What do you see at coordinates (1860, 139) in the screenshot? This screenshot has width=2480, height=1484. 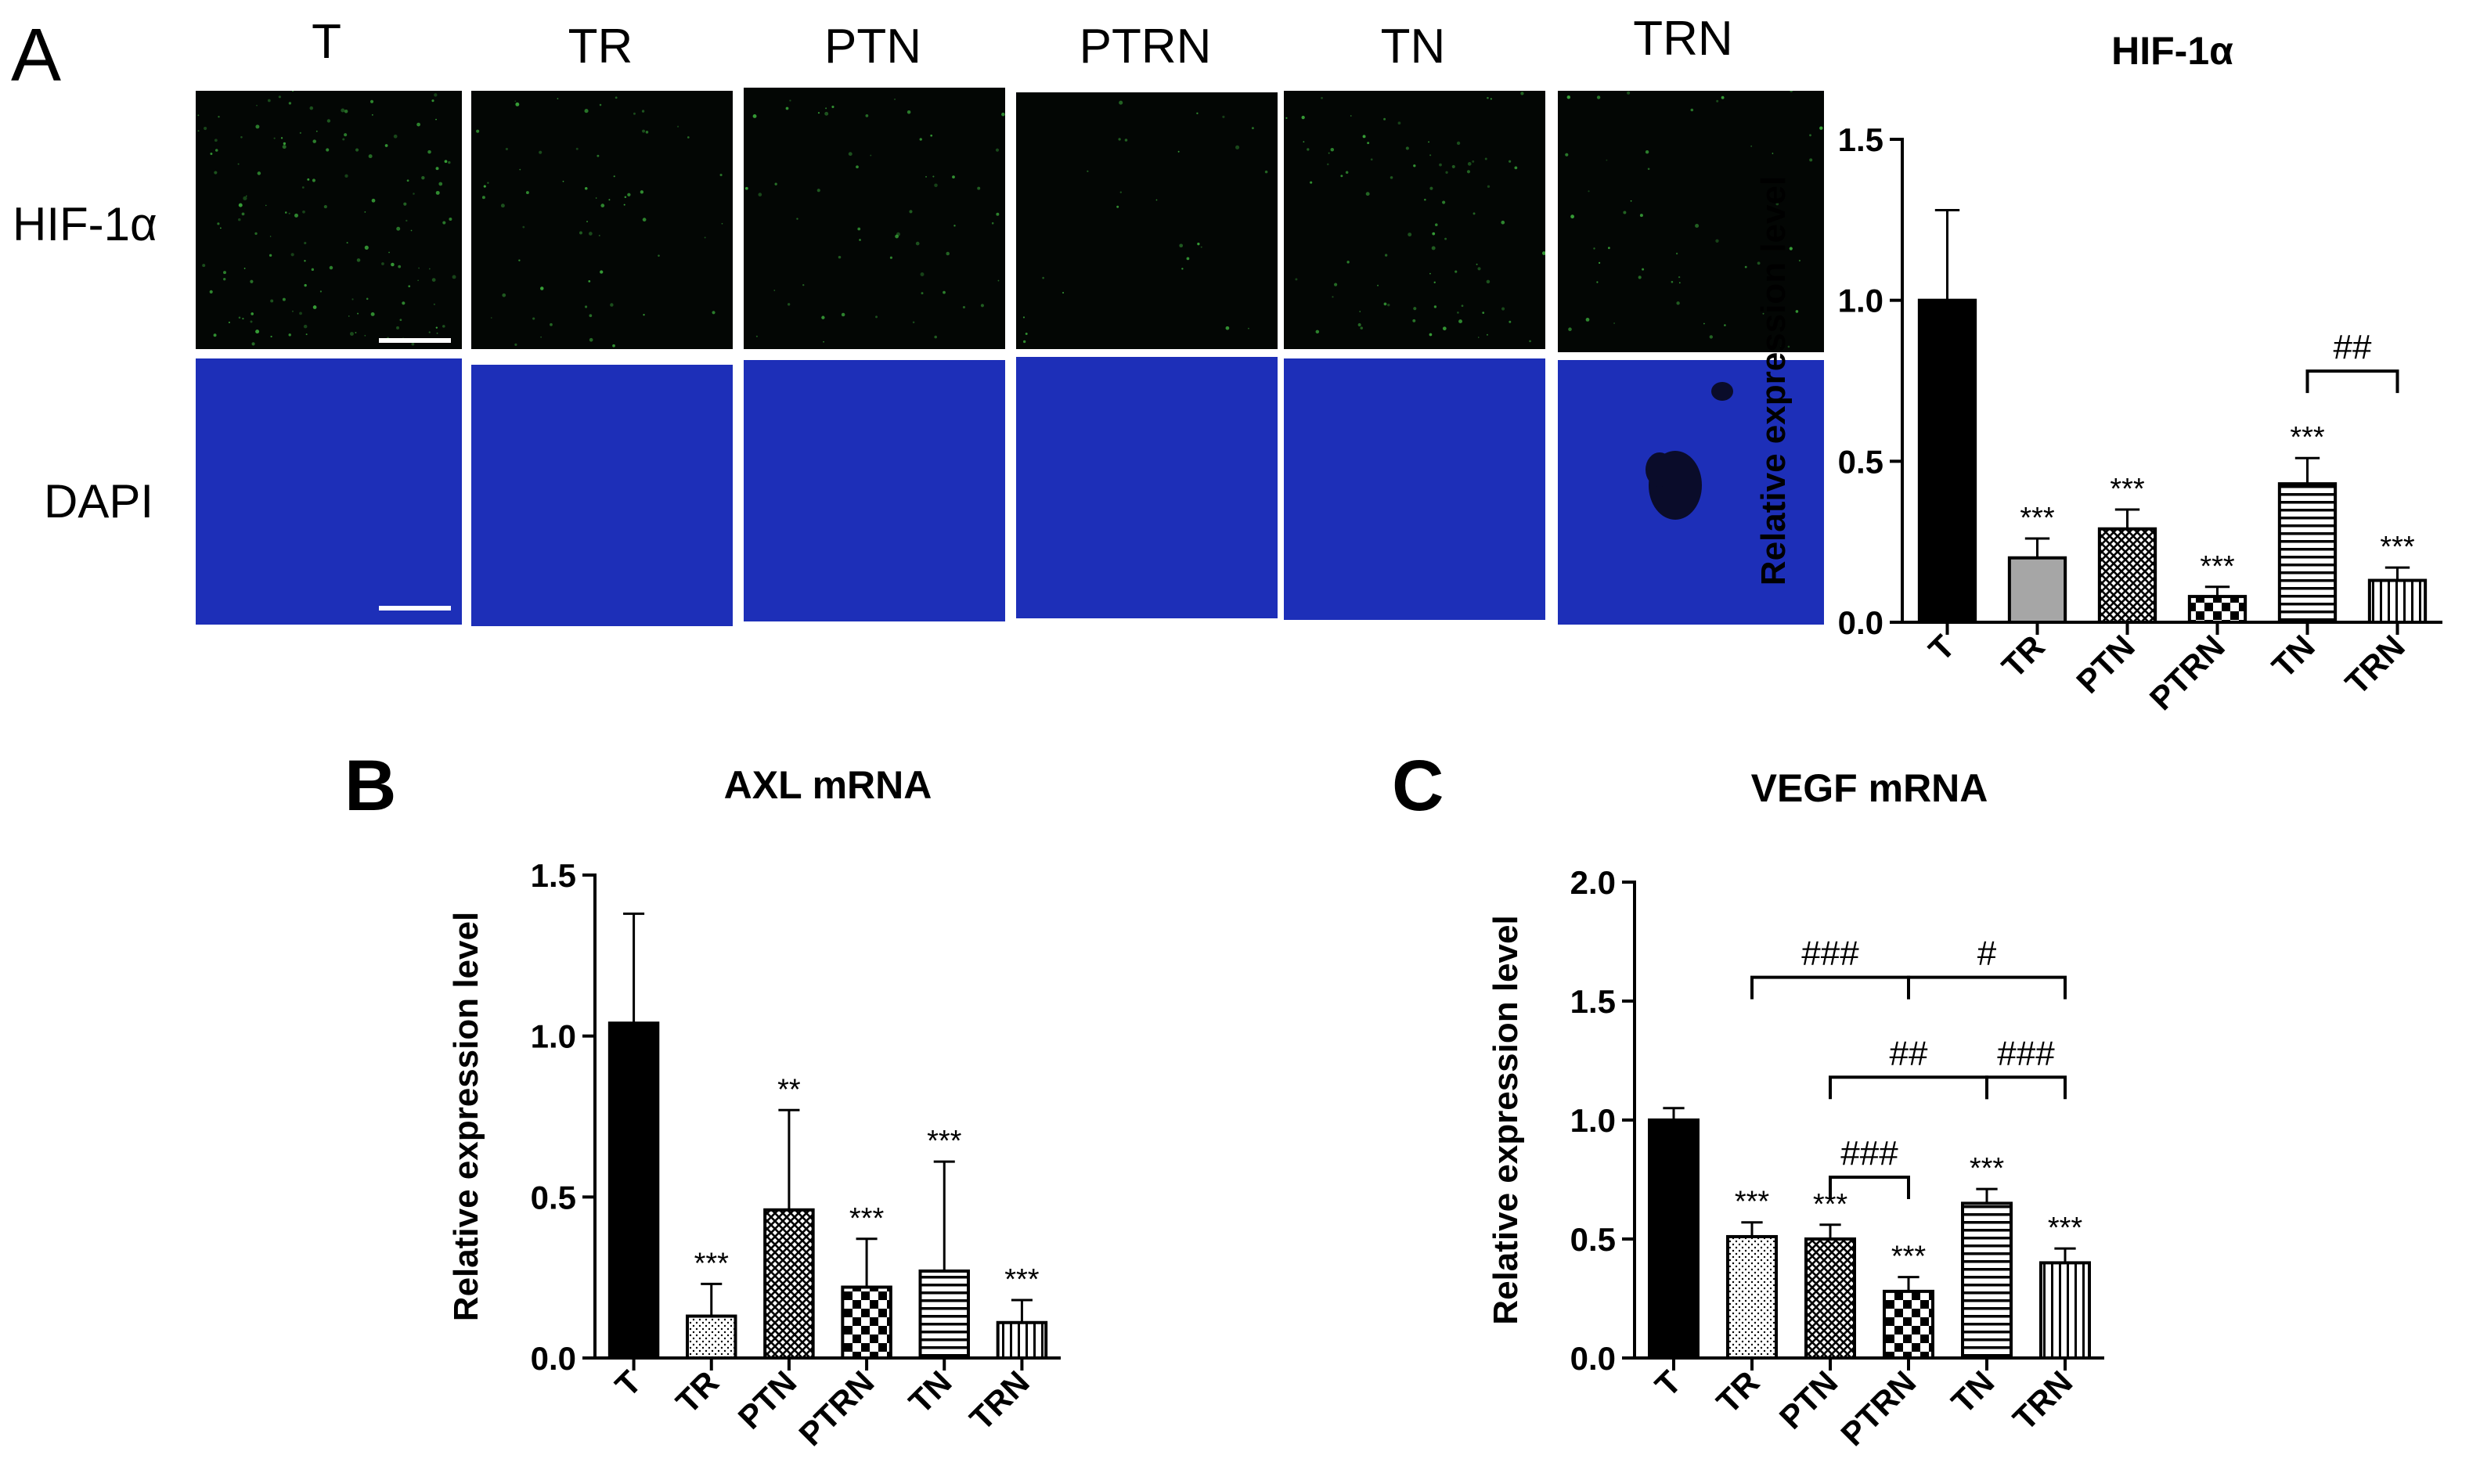 I see `hif-y-tick-label-3: 1.5` at bounding box center [1860, 139].